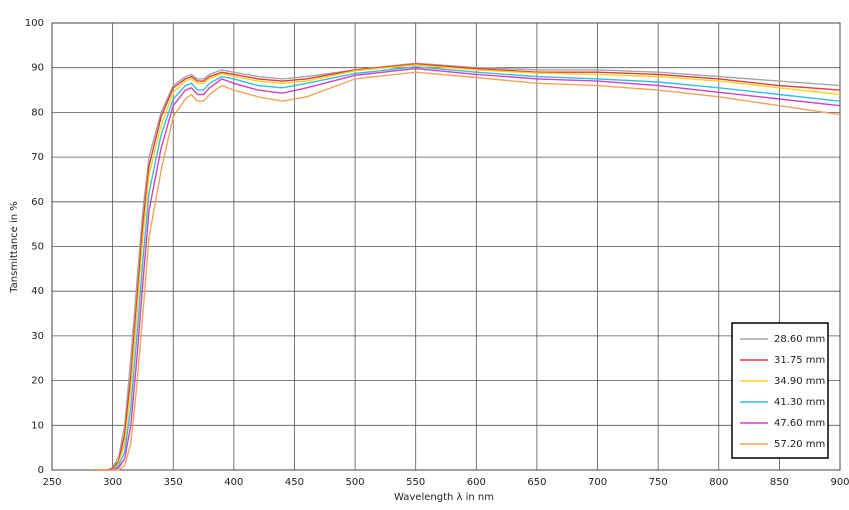  What do you see at coordinates (51, 482) in the screenshot?
I see `x-tick-label: 250` at bounding box center [51, 482].